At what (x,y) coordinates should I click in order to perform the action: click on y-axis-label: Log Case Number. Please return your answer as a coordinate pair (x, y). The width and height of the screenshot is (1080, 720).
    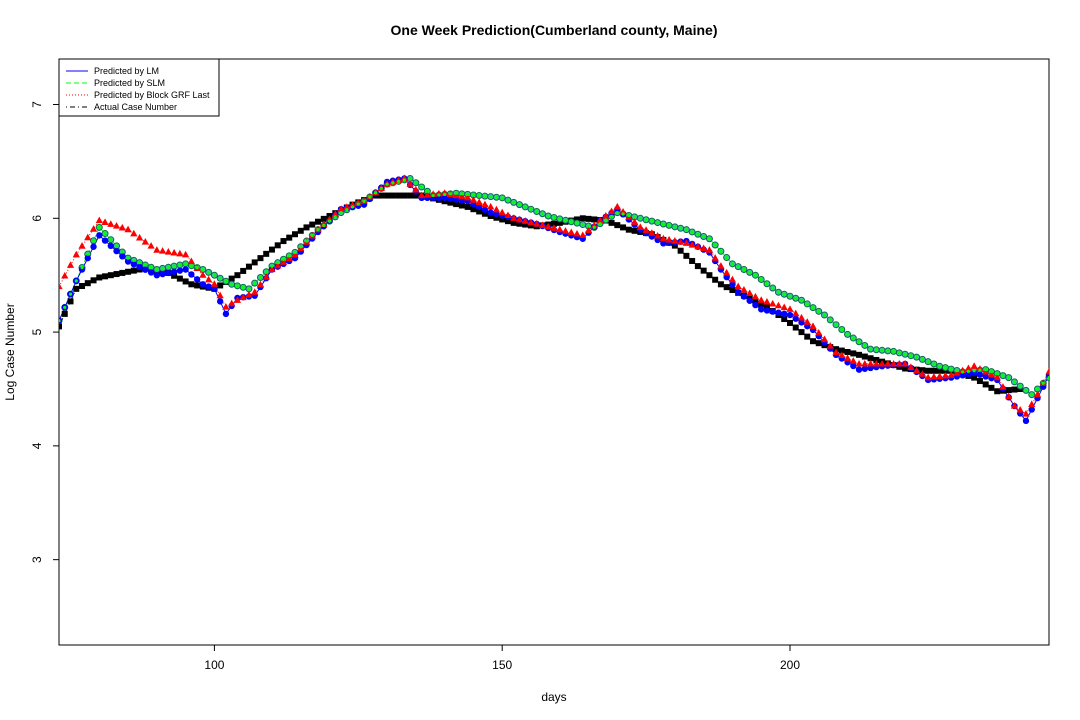
    Looking at the image, I should click on (10, 351).